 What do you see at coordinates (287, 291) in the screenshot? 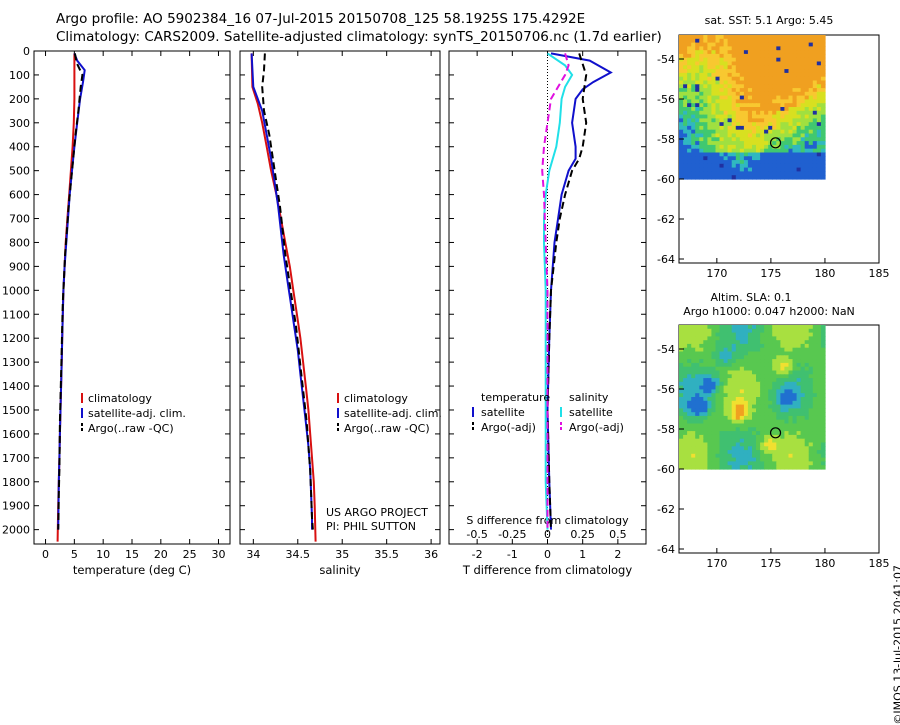
I see `salinity-series-argo-raw-qc-` at bounding box center [287, 291].